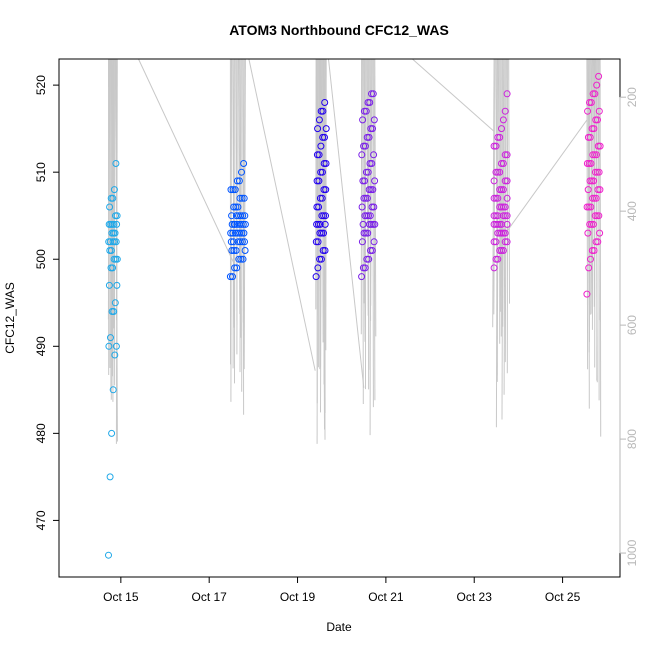 This screenshot has height=650, width=650. Describe the element at coordinates (346, 223) in the screenshot. I see `profile-connector` at that location.